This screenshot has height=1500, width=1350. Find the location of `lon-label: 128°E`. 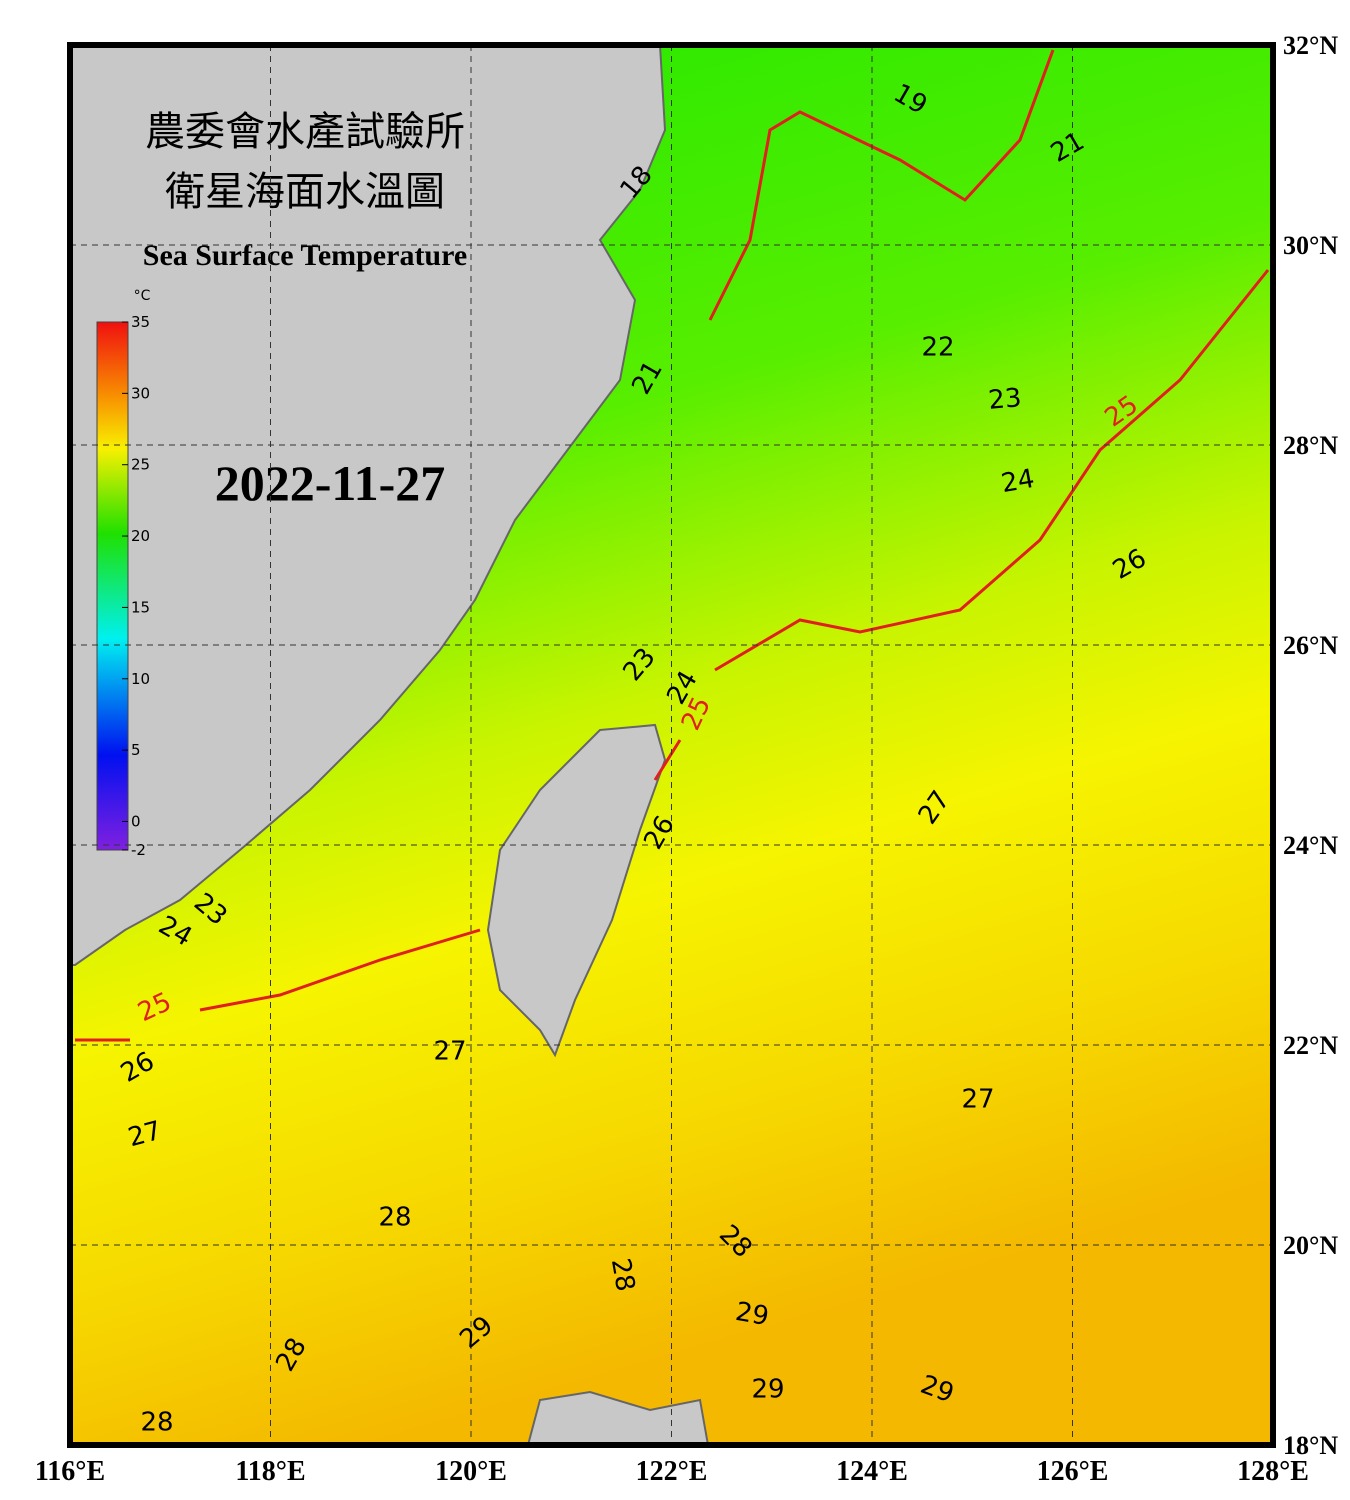

lon-label: 128°E is located at coordinates (1273, 1471).